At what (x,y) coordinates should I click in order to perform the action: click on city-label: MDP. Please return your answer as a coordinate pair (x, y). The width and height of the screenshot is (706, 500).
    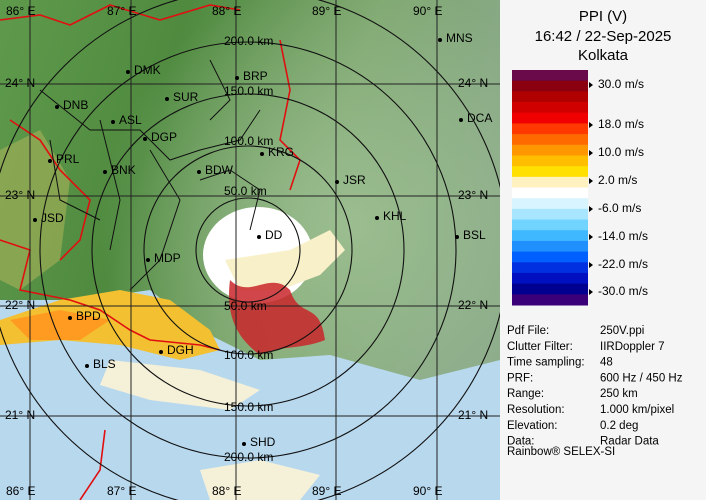
    Looking at the image, I should click on (167, 258).